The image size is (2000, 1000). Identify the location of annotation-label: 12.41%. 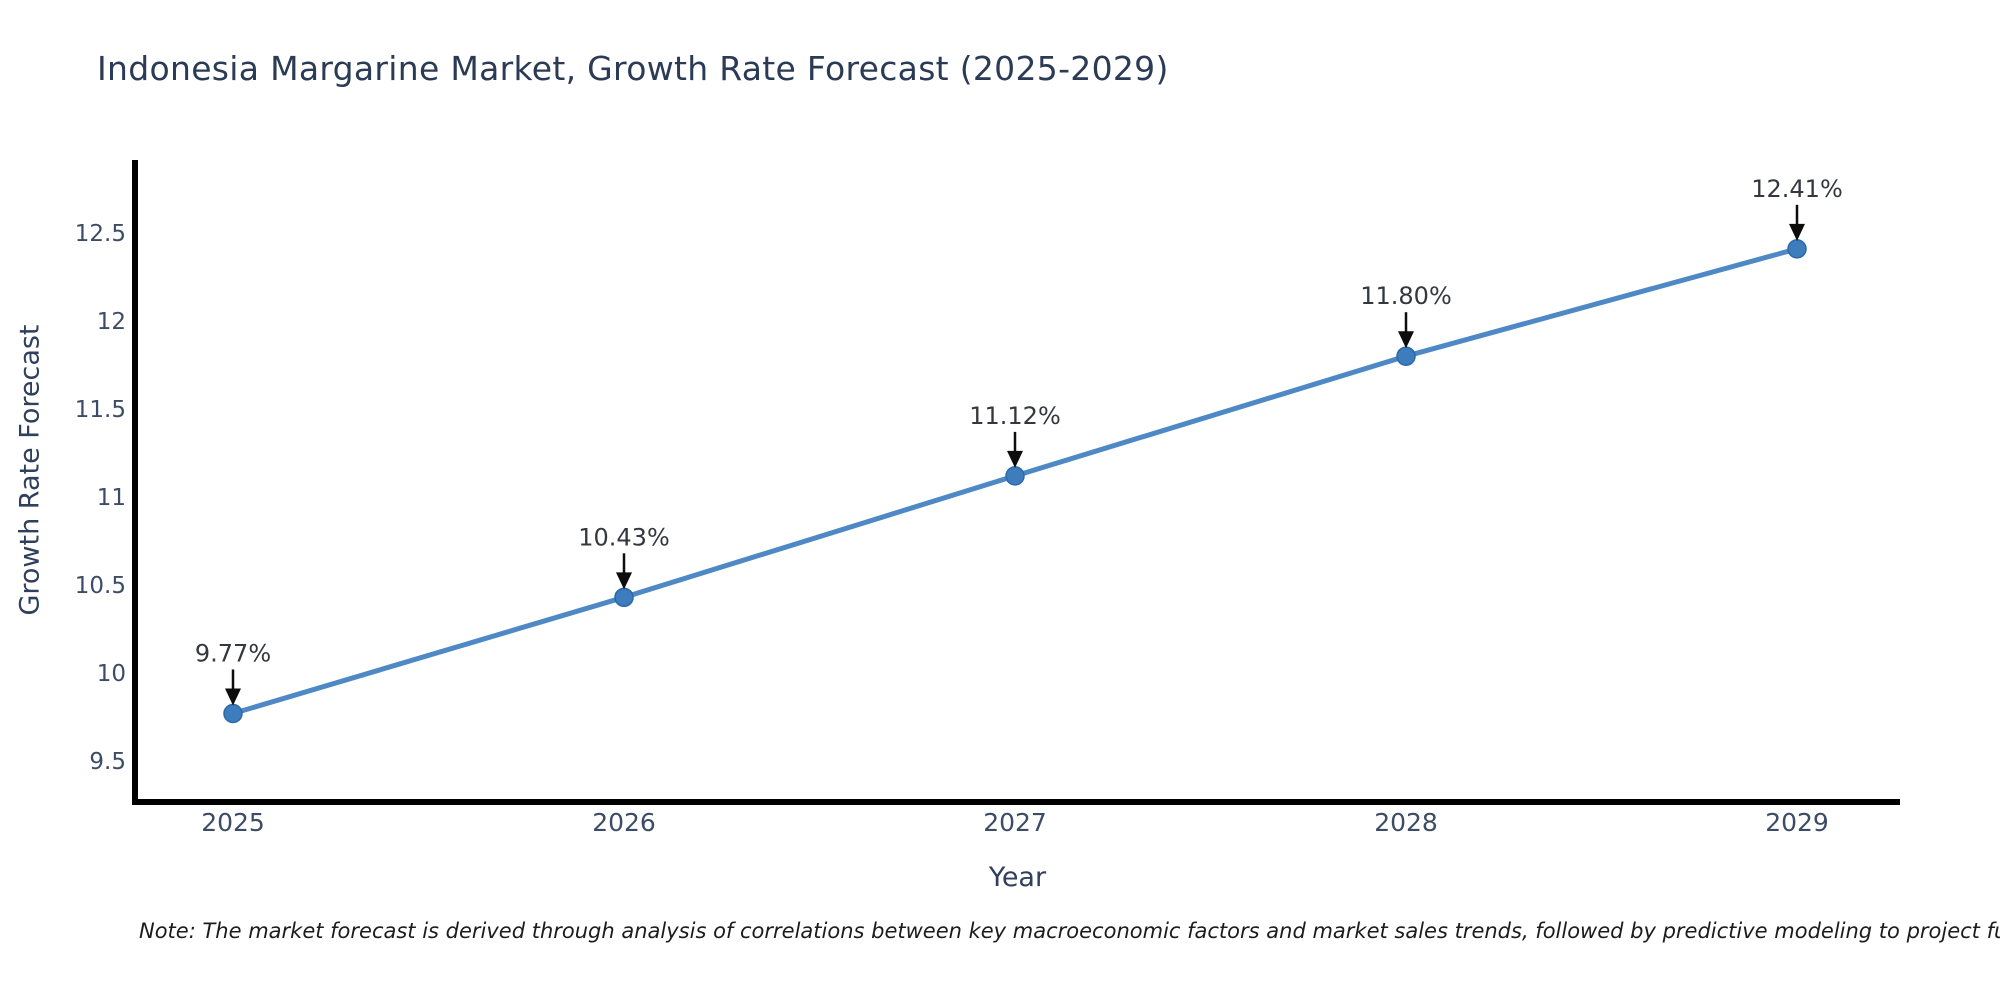
(1797, 189).